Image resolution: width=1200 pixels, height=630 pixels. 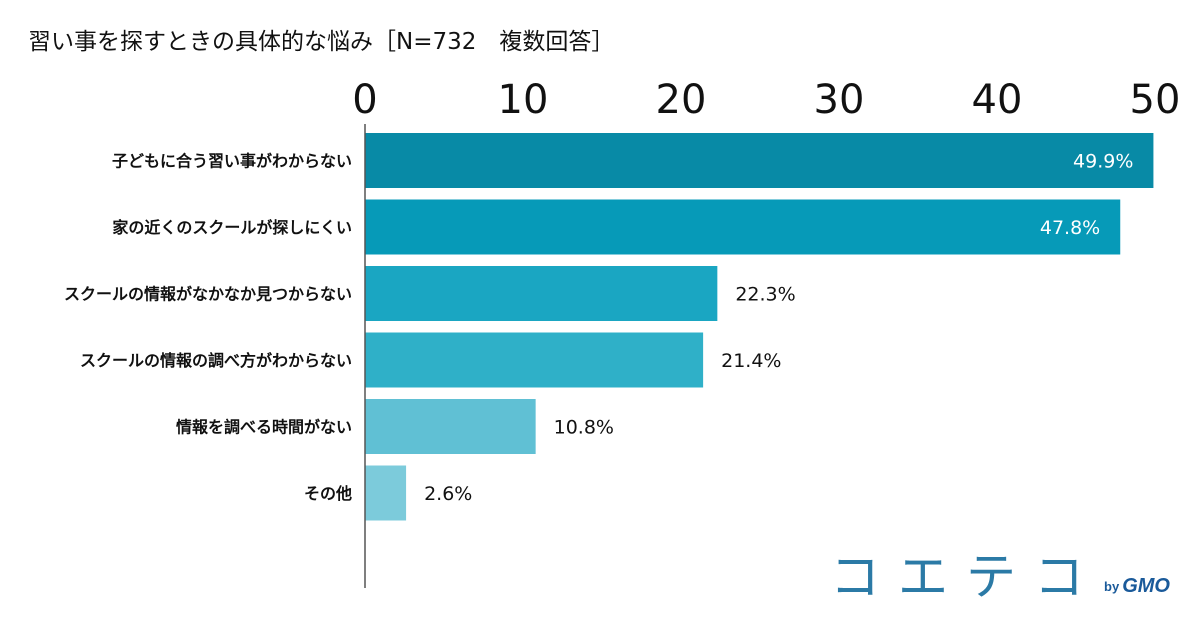 What do you see at coordinates (232, 161) in the screenshot?
I see `category-label: 子どもに合う習い事がわからない` at bounding box center [232, 161].